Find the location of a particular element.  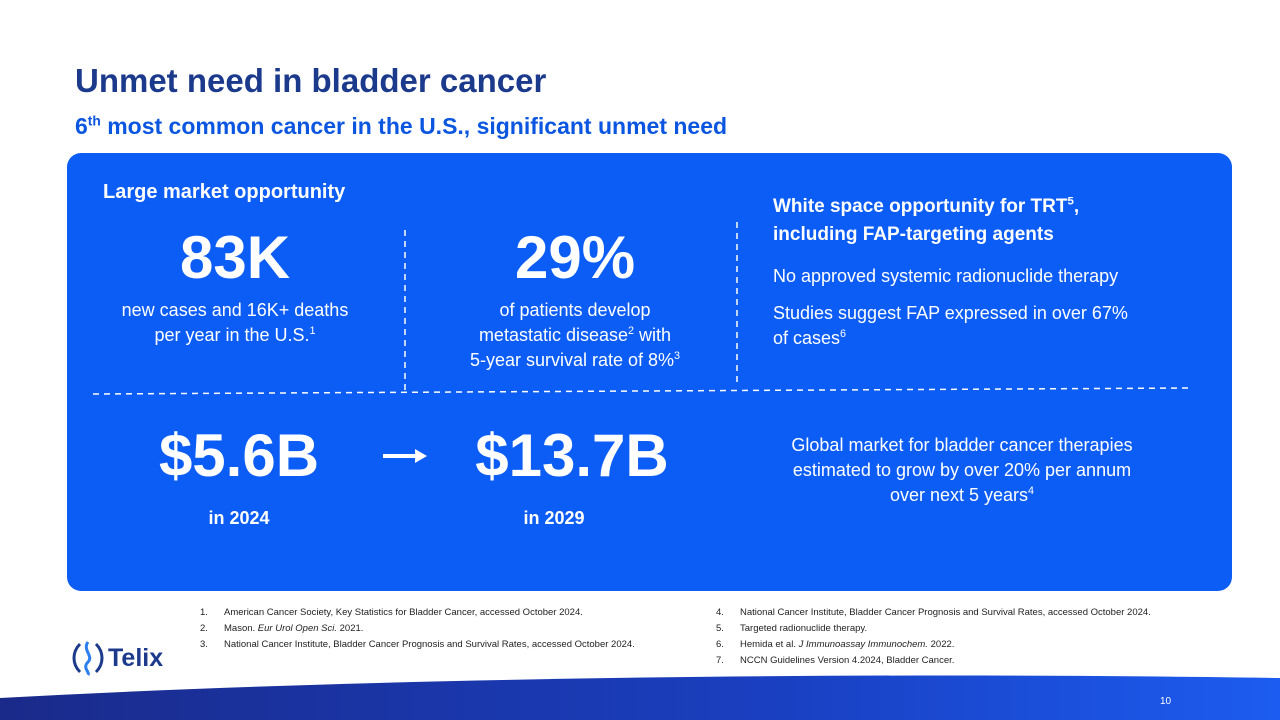

fn-text: Mason. is located at coordinates (240, 628).